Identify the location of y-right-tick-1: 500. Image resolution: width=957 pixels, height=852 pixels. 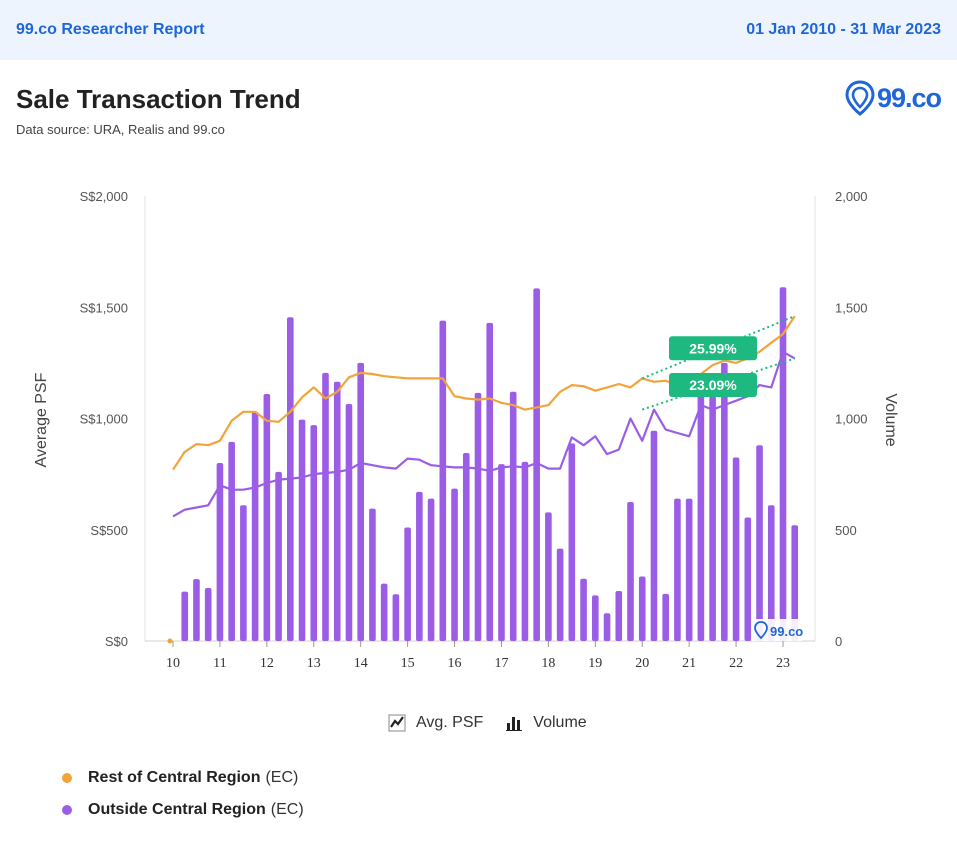
(846, 530).